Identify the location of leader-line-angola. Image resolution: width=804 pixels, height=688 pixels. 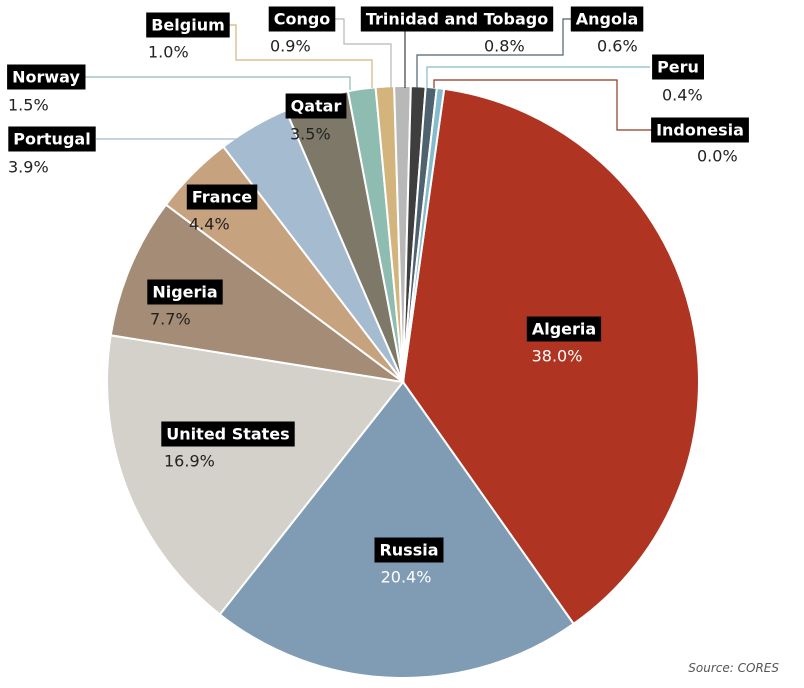
(494, 53).